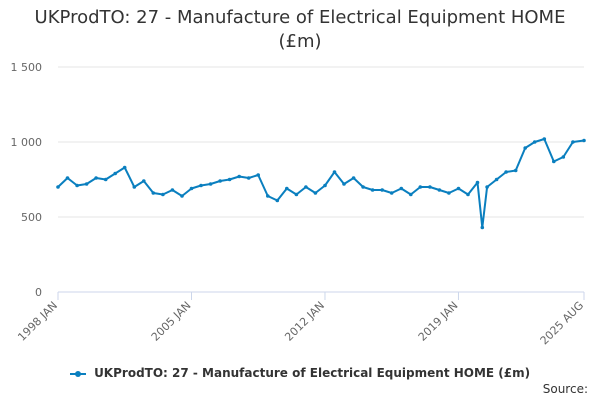 The height and width of the screenshot is (400, 600). I want to click on chart-title-line-2: (£m), so click(300, 41).